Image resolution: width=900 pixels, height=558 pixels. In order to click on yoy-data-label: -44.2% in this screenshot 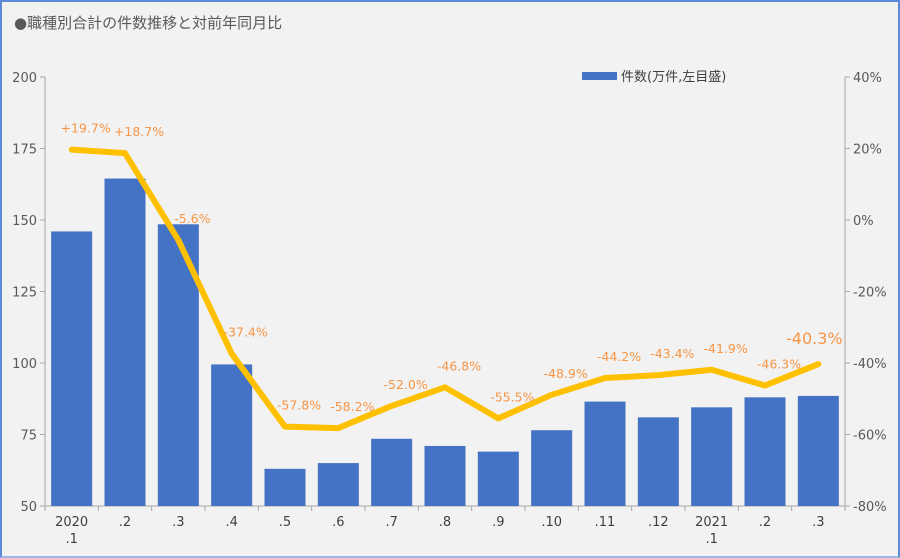, I will do `click(619, 356)`.